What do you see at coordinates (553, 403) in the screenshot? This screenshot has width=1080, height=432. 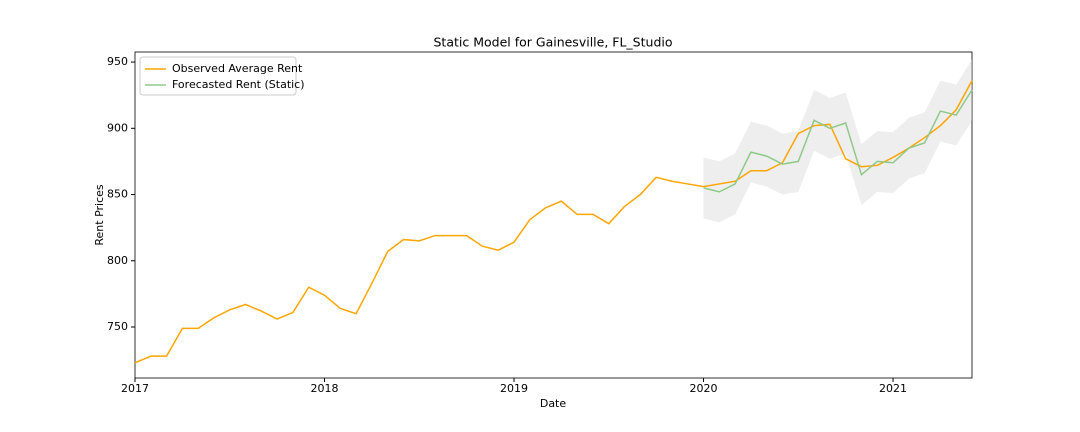 I see `x-axis-label: Date` at bounding box center [553, 403].